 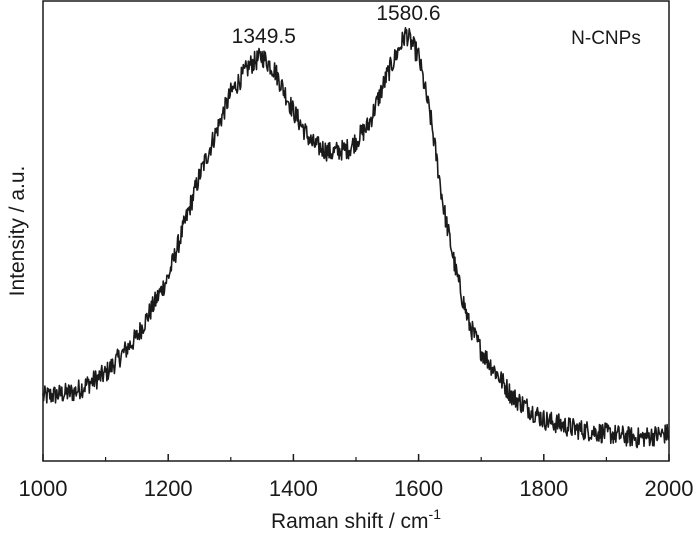 What do you see at coordinates (356, 488) in the screenshot?
I see `x-tick-labels: 1000 1200 1400 1600 1800 2000` at bounding box center [356, 488].